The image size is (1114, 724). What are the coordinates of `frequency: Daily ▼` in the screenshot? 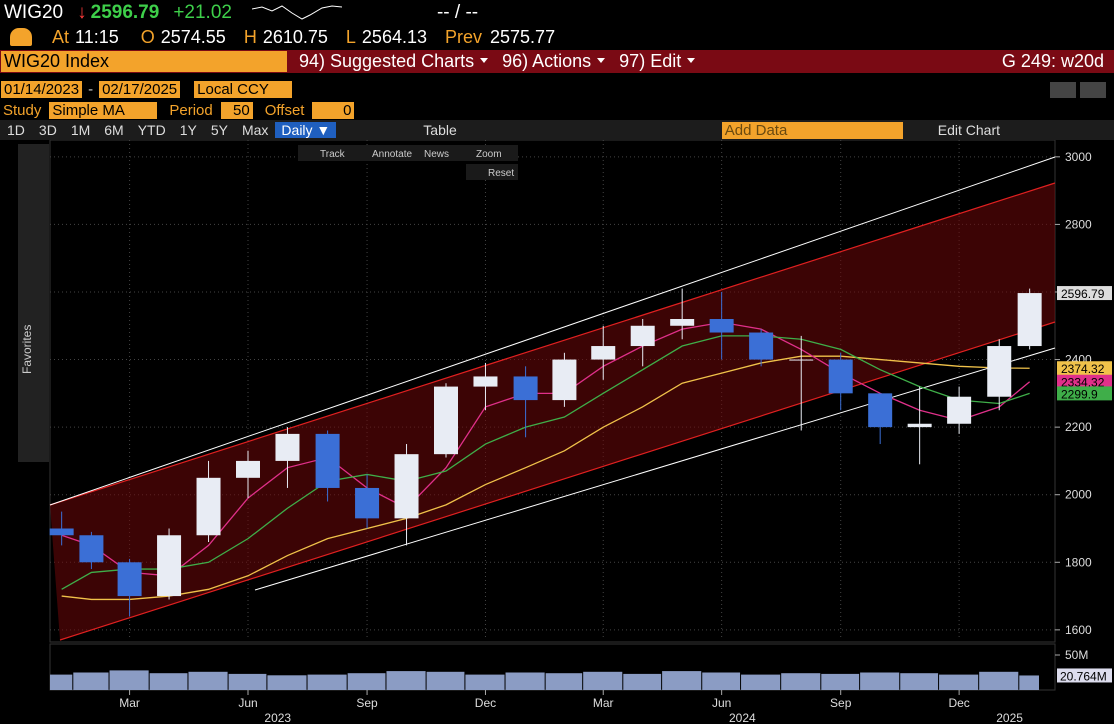 It's located at (306, 130).